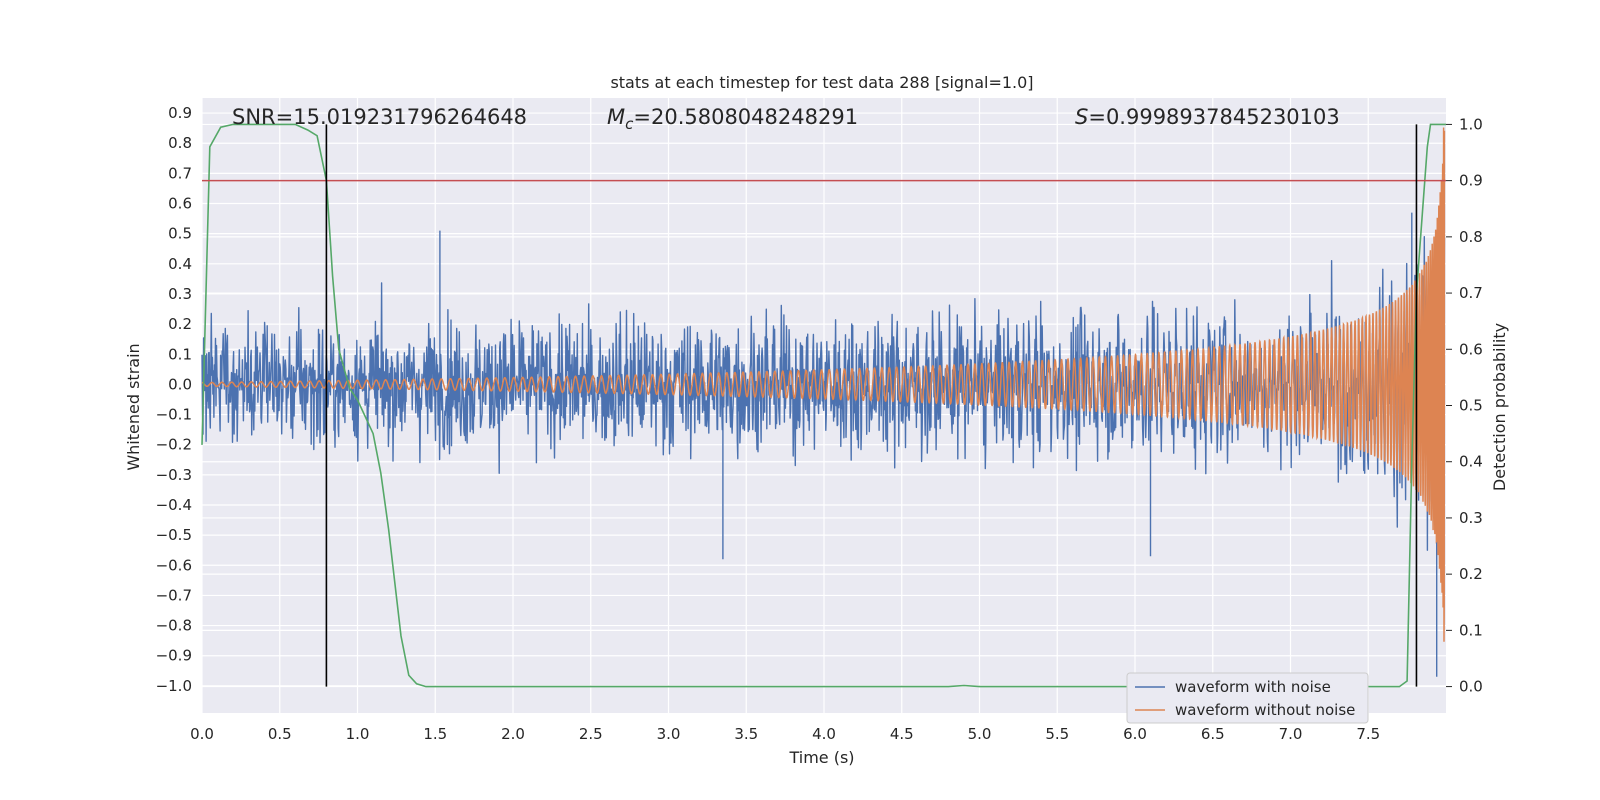 The width and height of the screenshot is (1600, 800). I want to click on y-tick-label: 0.6, so click(180, 204).